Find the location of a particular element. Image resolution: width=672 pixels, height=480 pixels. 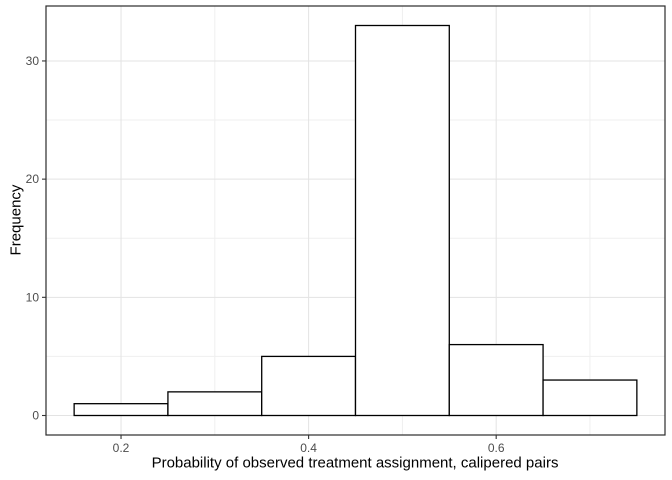

y-tick-label: 20 is located at coordinates (33, 179).